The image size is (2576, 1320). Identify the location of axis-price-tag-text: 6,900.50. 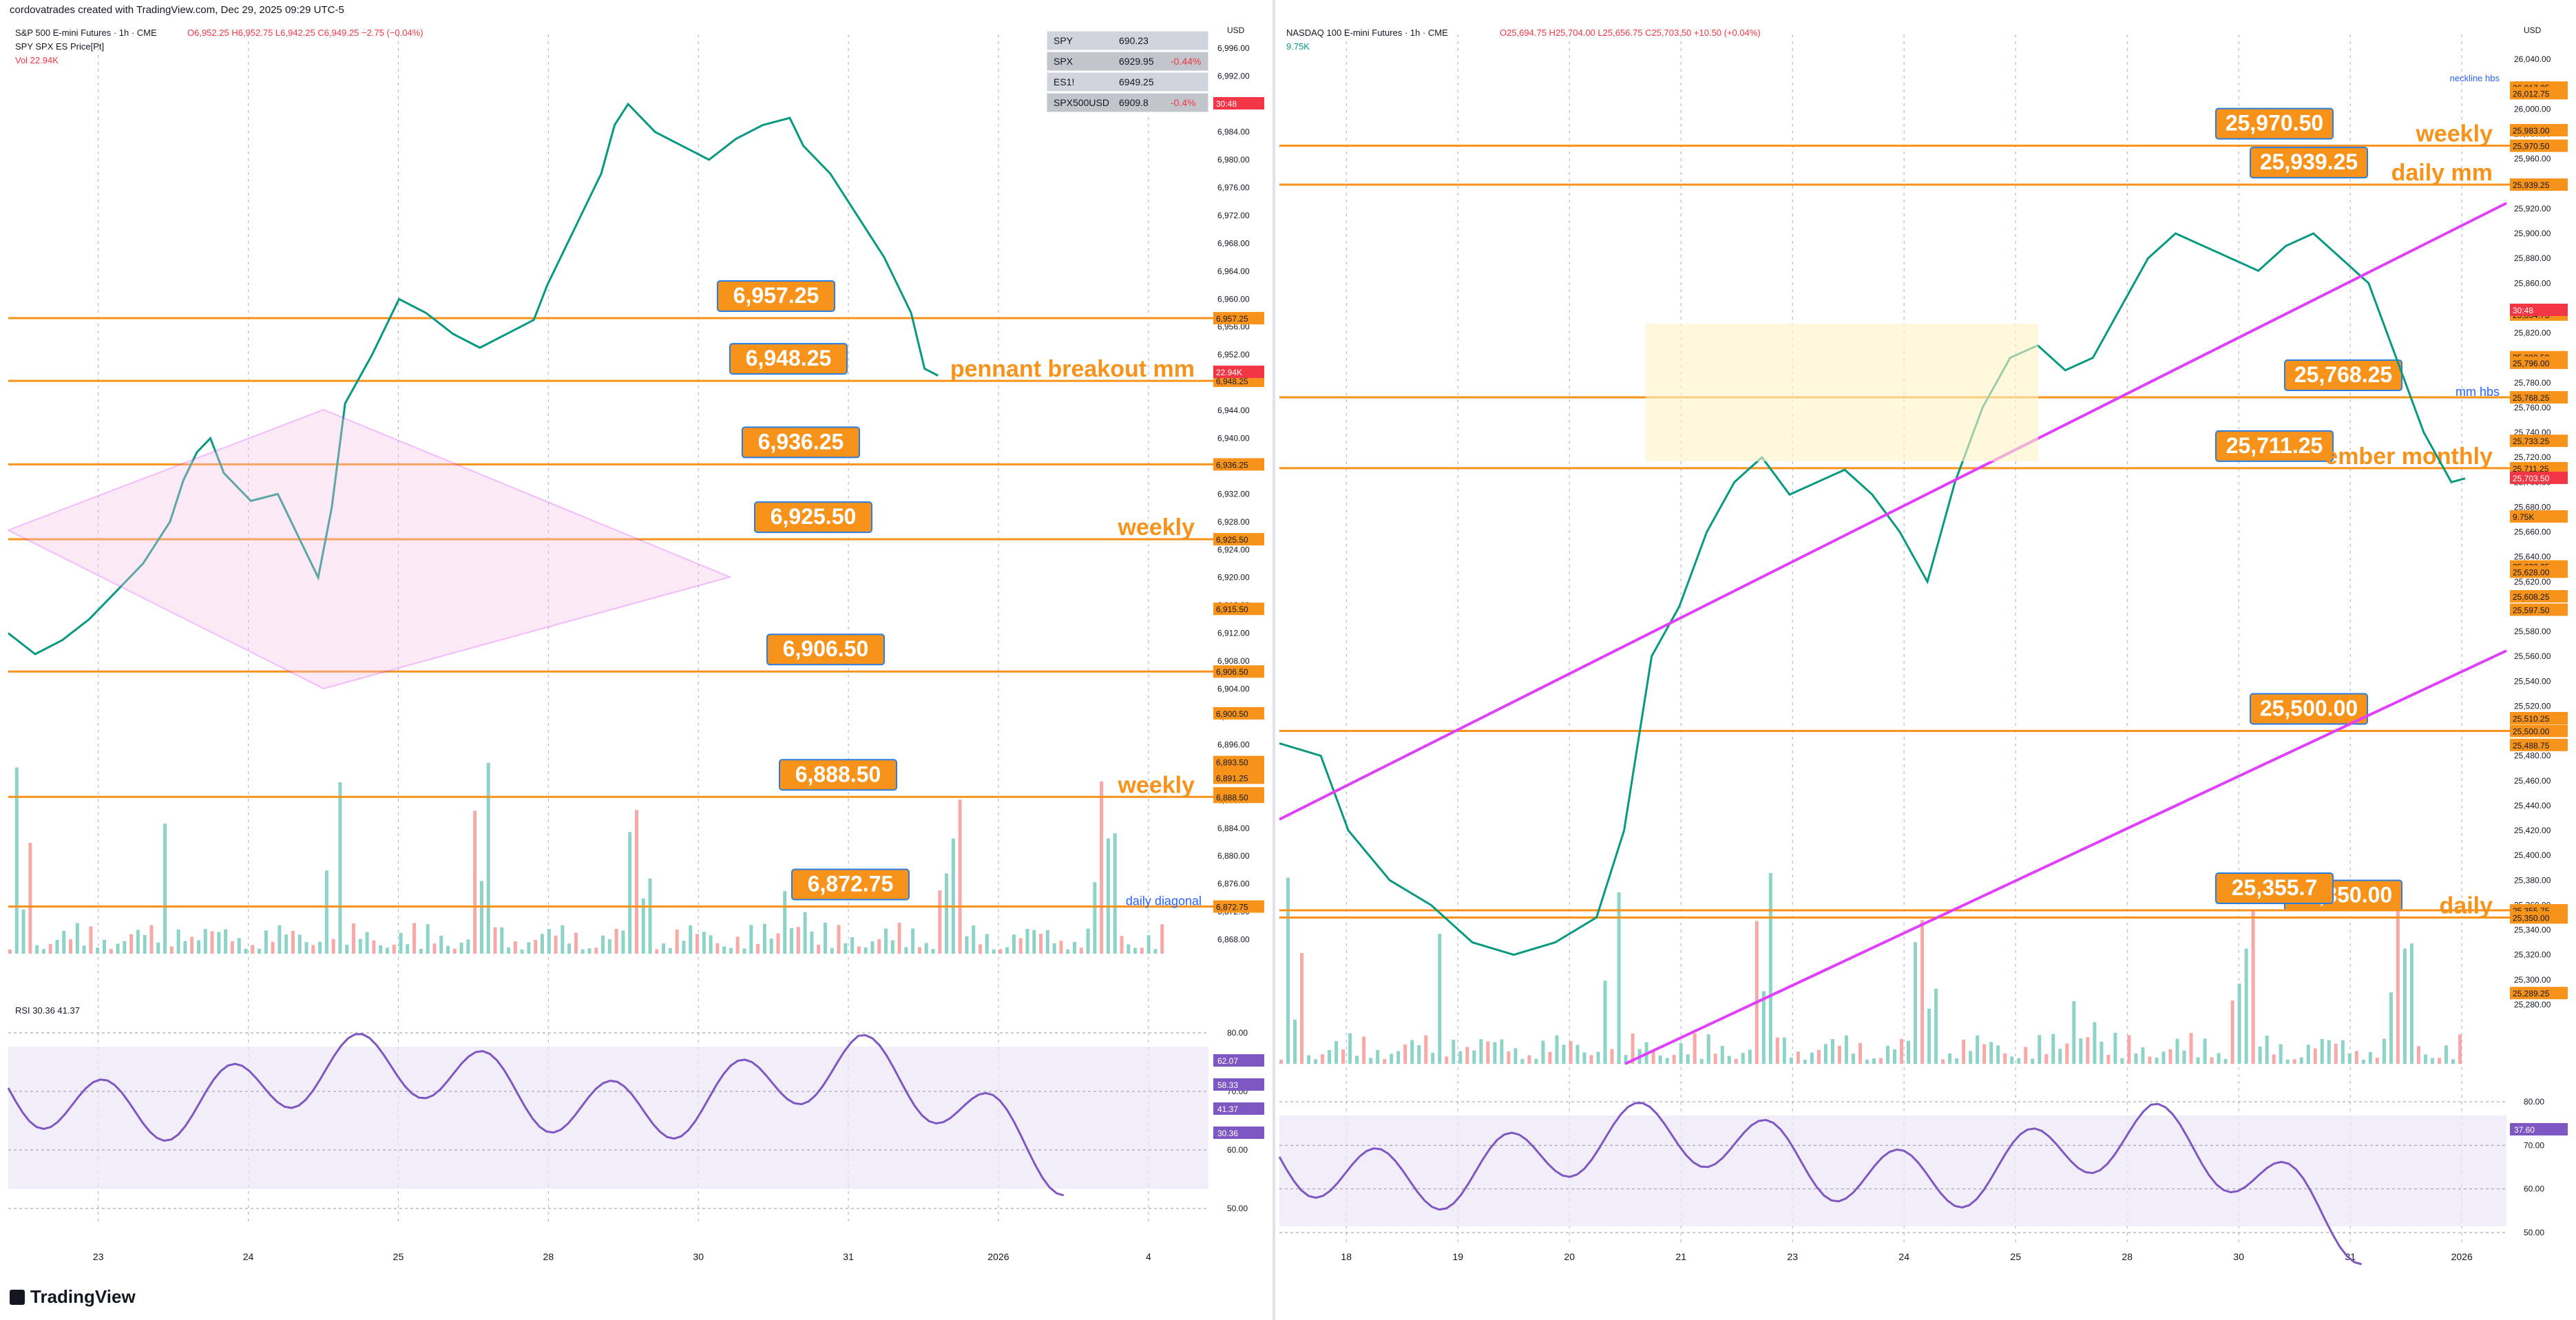
(1232, 714).